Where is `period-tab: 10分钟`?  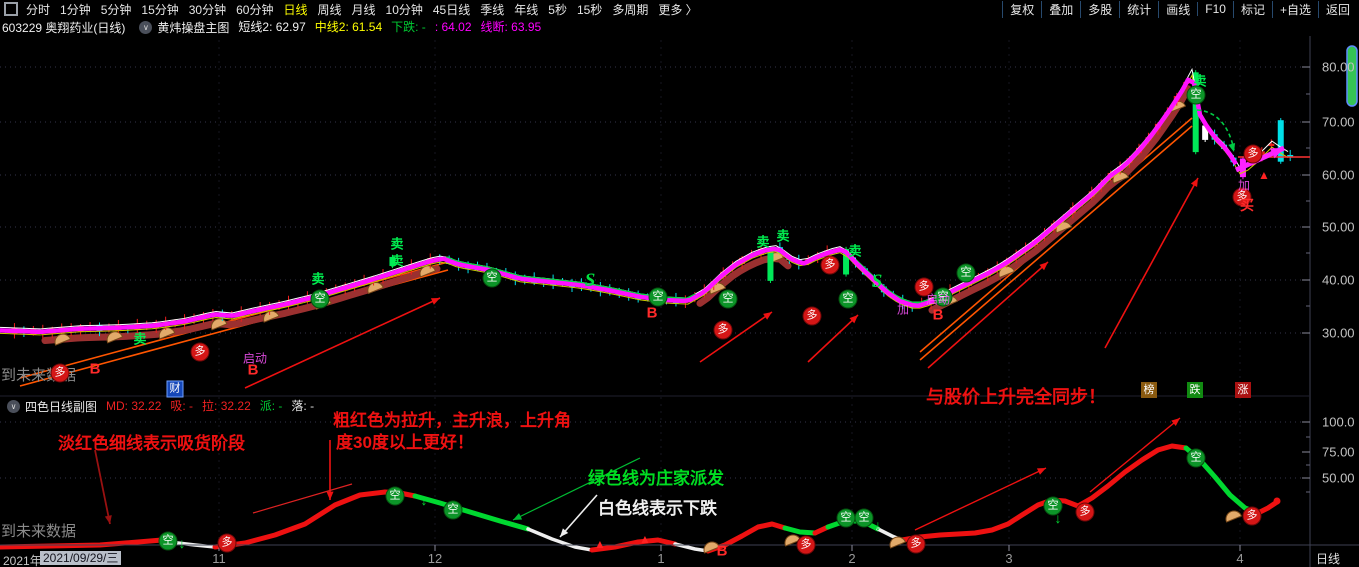
period-tab: 10分钟 is located at coordinates (404, 9).